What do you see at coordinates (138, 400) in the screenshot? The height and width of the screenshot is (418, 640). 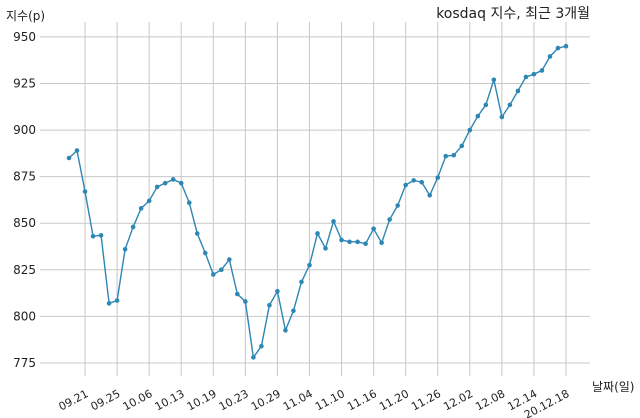 I see `x-tick-label: 10.06` at bounding box center [138, 400].